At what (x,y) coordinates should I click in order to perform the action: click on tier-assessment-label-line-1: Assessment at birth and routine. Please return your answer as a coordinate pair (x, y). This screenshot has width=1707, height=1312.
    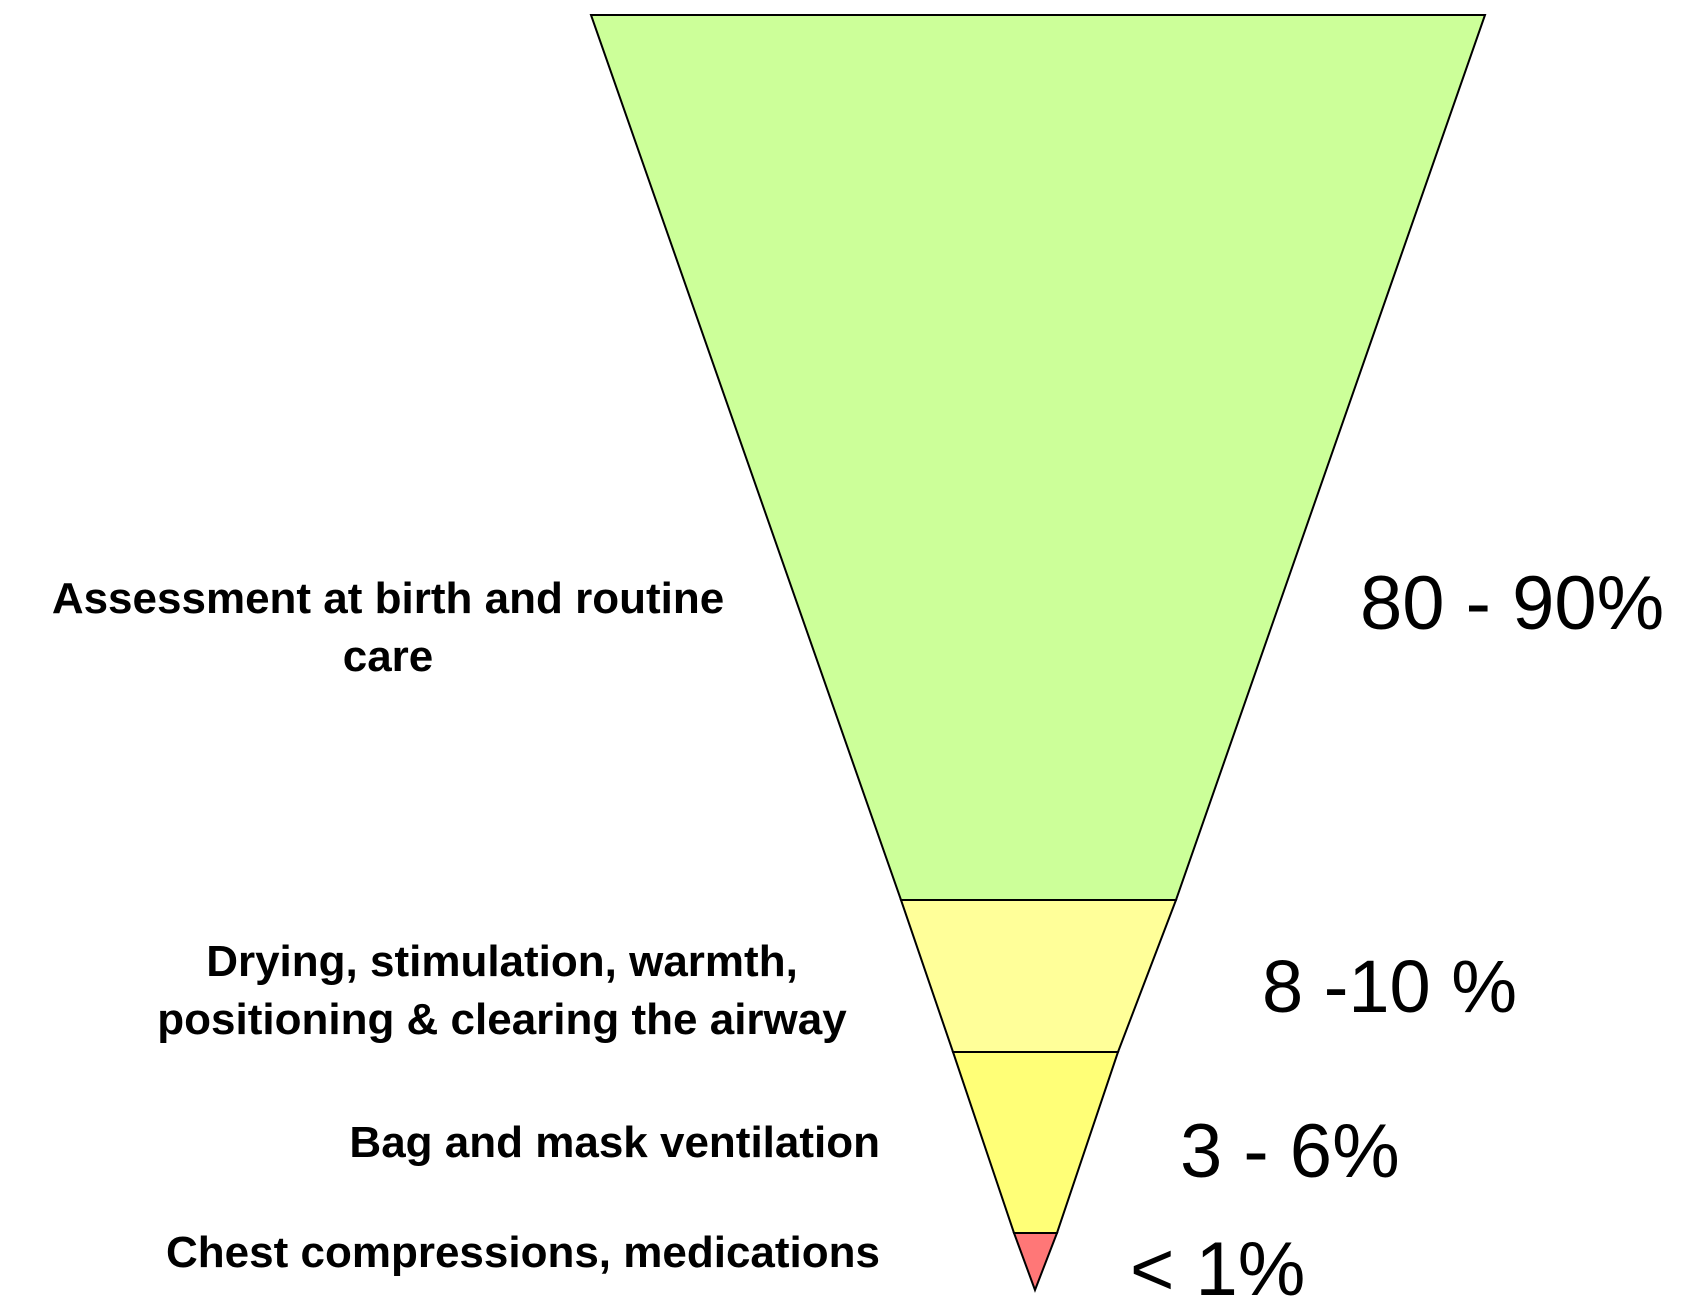
    Looking at the image, I should click on (388, 598).